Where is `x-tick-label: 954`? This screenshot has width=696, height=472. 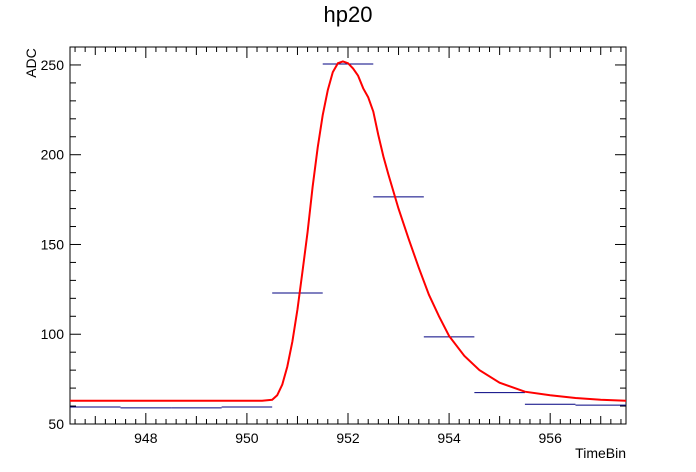 x-tick-label: 954 is located at coordinates (449, 438).